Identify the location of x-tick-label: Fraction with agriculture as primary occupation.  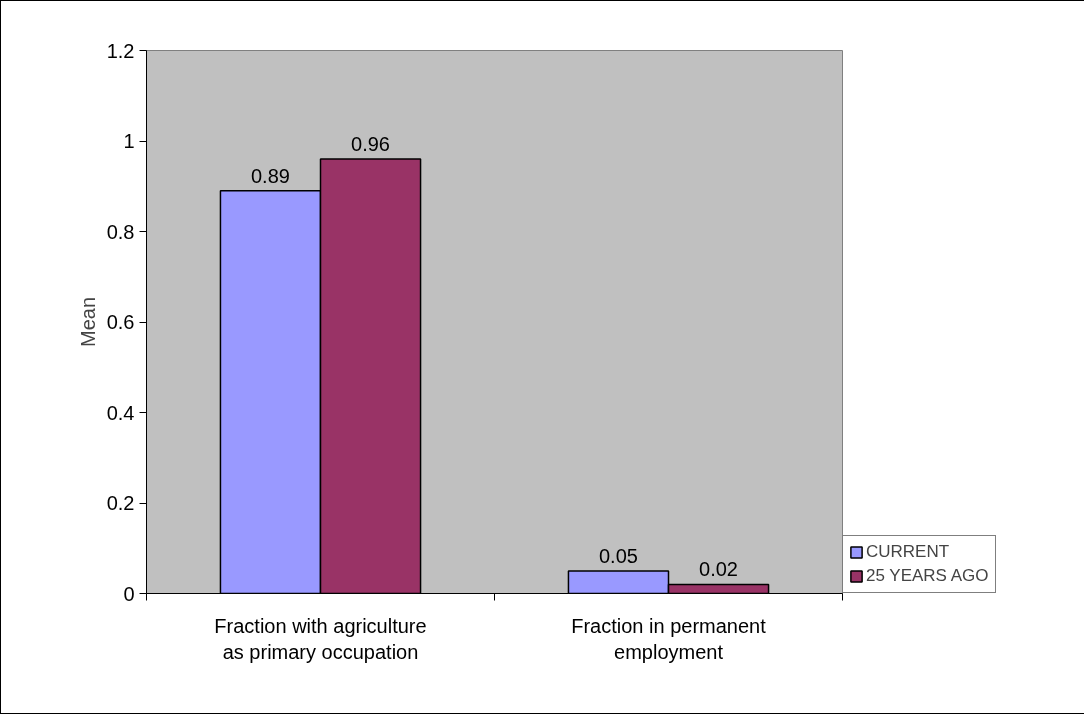
(320, 638).